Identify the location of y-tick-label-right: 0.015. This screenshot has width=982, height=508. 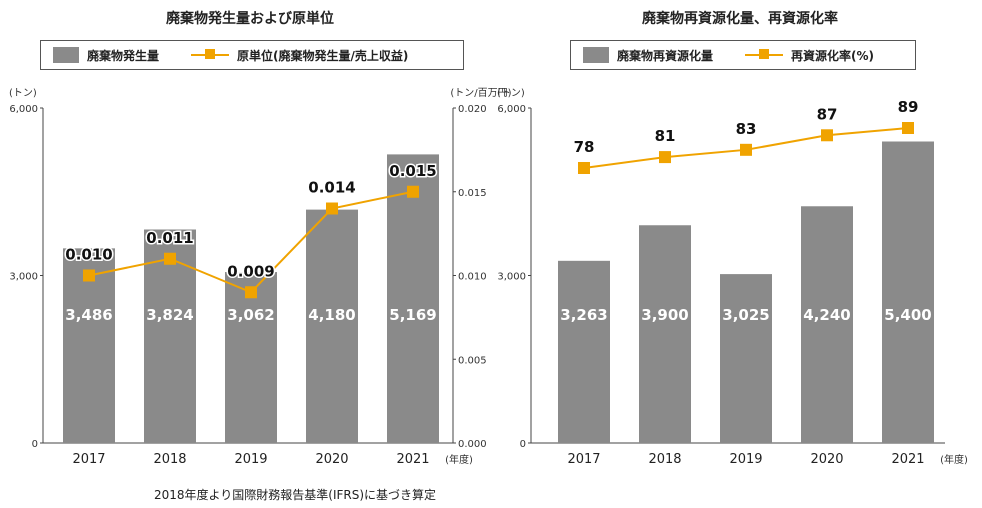
(472, 193).